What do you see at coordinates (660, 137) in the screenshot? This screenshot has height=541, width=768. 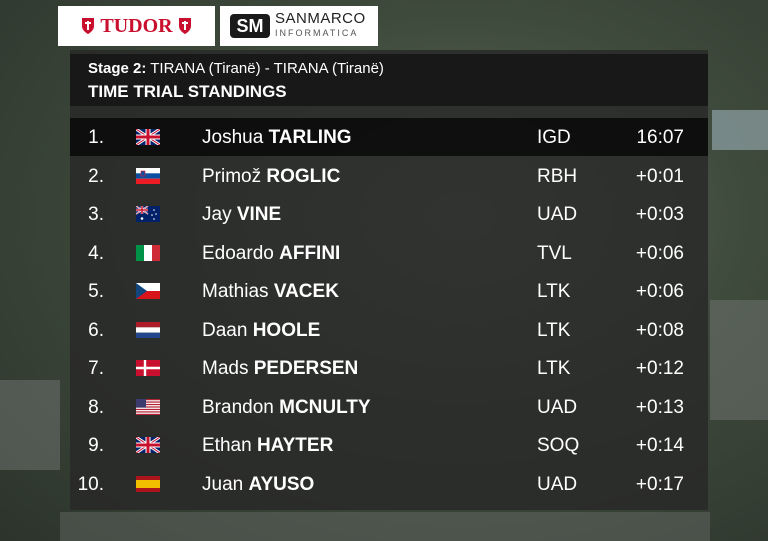 I see `time: 16:07` at bounding box center [660, 137].